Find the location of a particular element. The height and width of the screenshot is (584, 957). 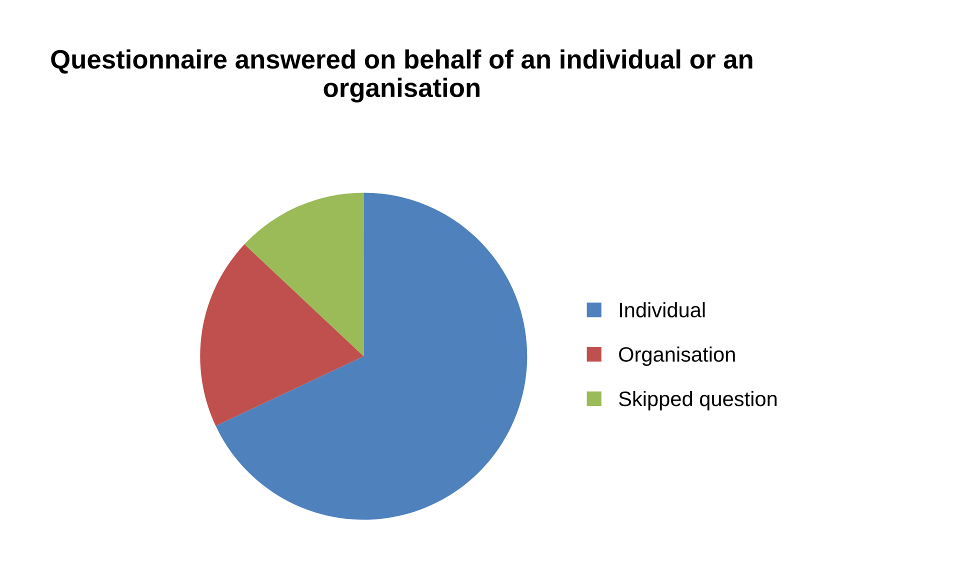

legend-label: Individual is located at coordinates (662, 310).